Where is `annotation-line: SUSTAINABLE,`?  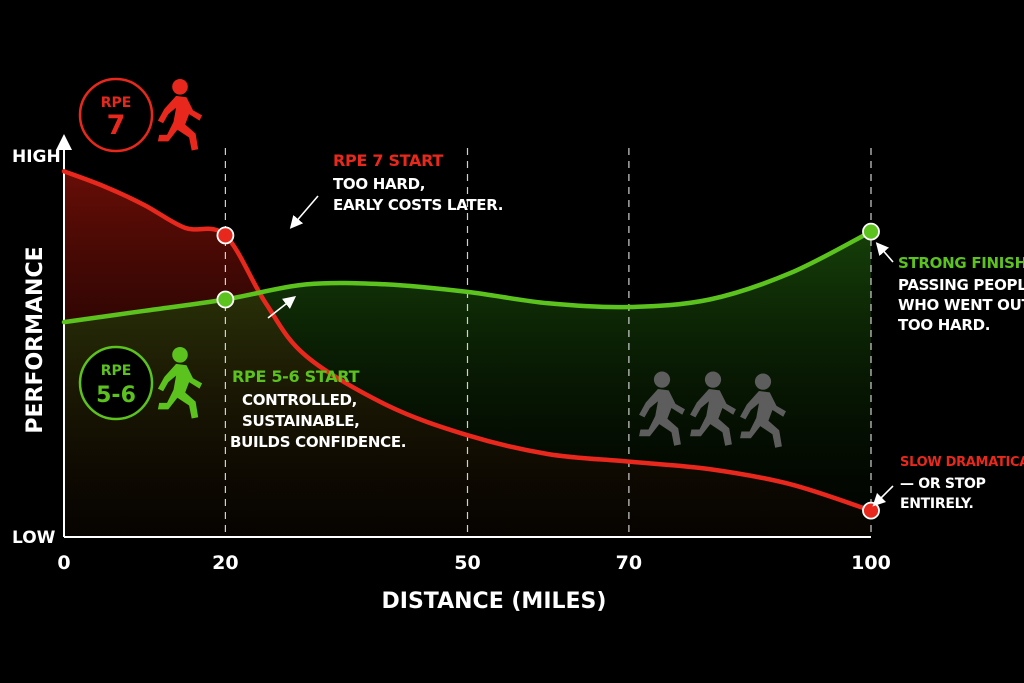 annotation-line: SUSTAINABLE, is located at coordinates (301, 421).